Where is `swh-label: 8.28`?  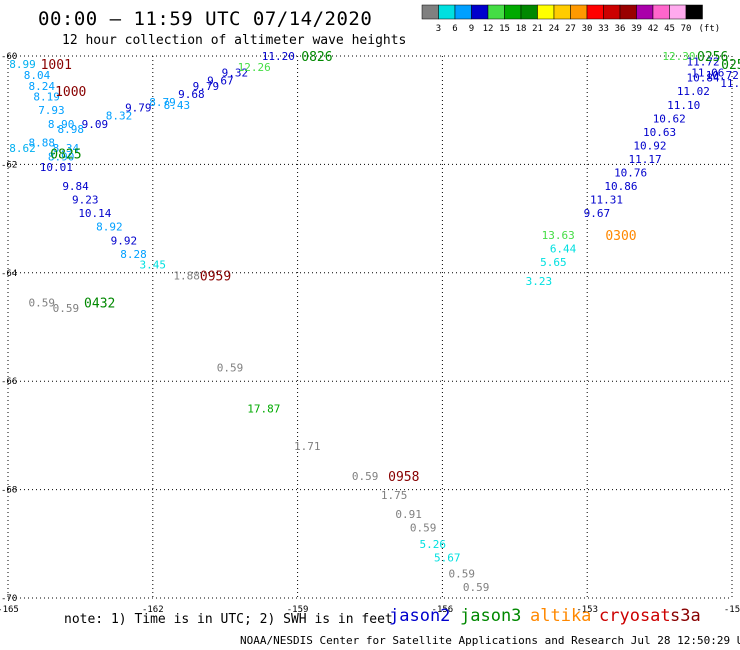
swh-label: 8.28 is located at coordinates (133, 254).